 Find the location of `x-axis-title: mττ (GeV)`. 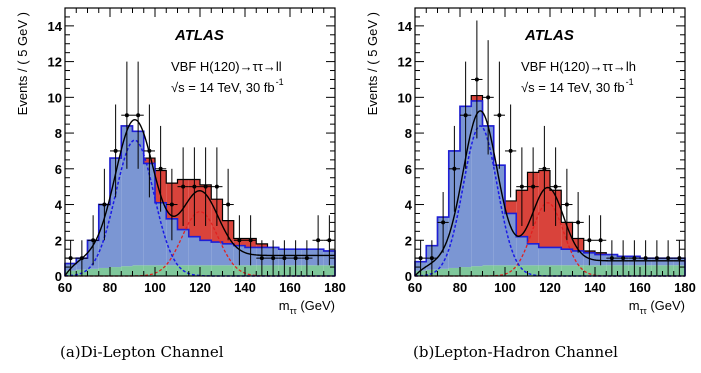

x-axis-title: mττ (GeV) is located at coordinates (307, 307).